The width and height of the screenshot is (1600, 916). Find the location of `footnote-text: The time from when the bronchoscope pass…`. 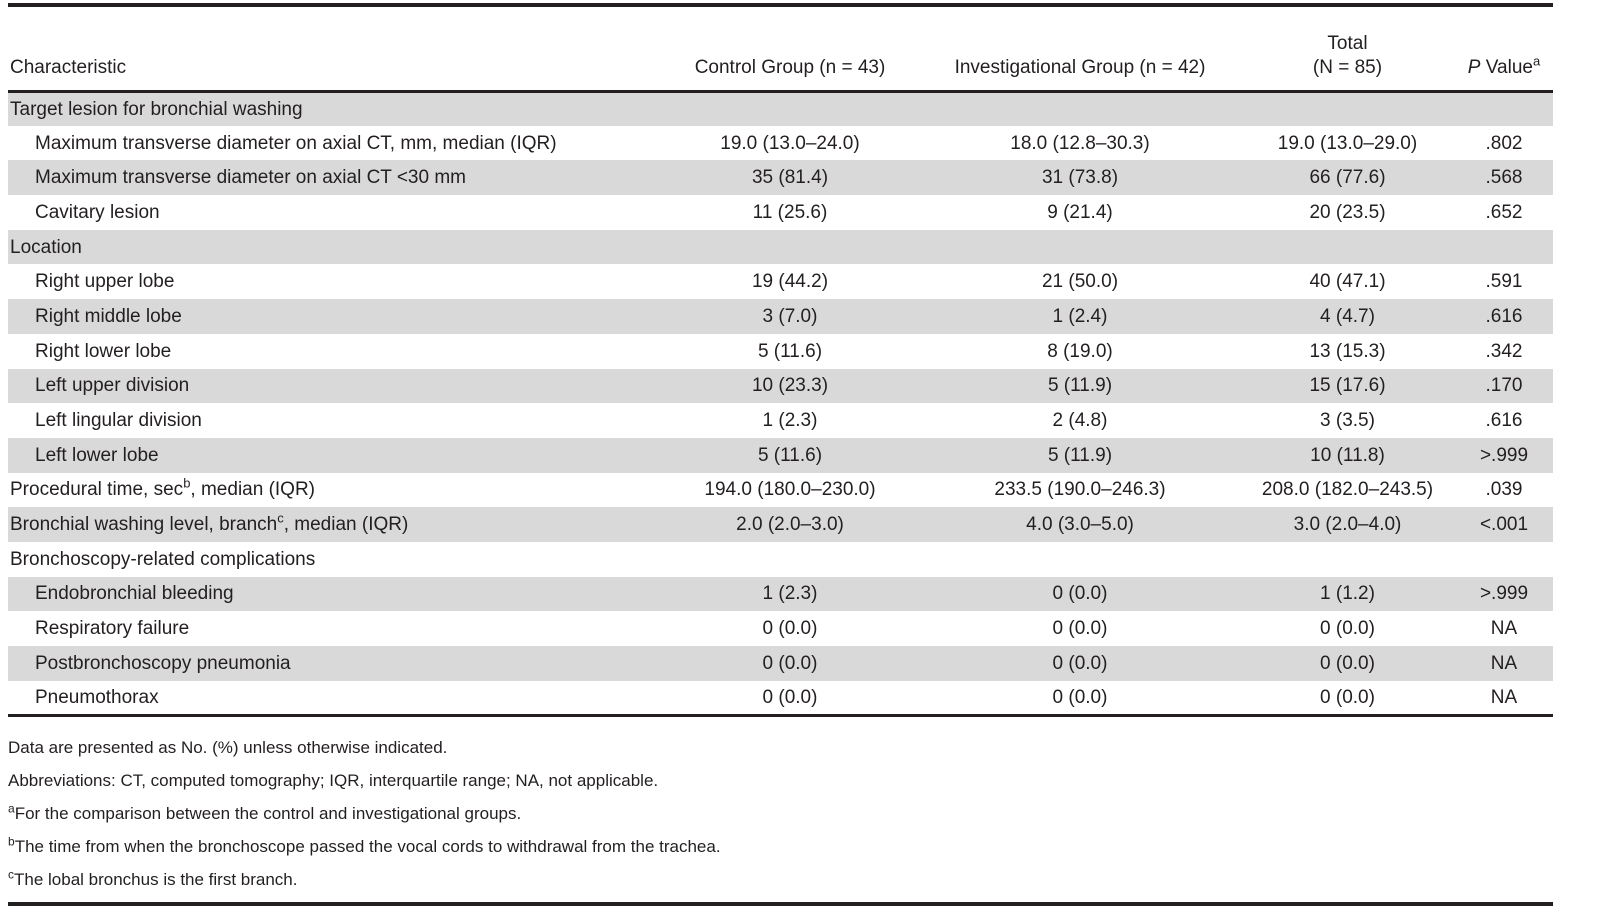

footnote-text: The time from when the bronchoscope pass… is located at coordinates (367, 846).